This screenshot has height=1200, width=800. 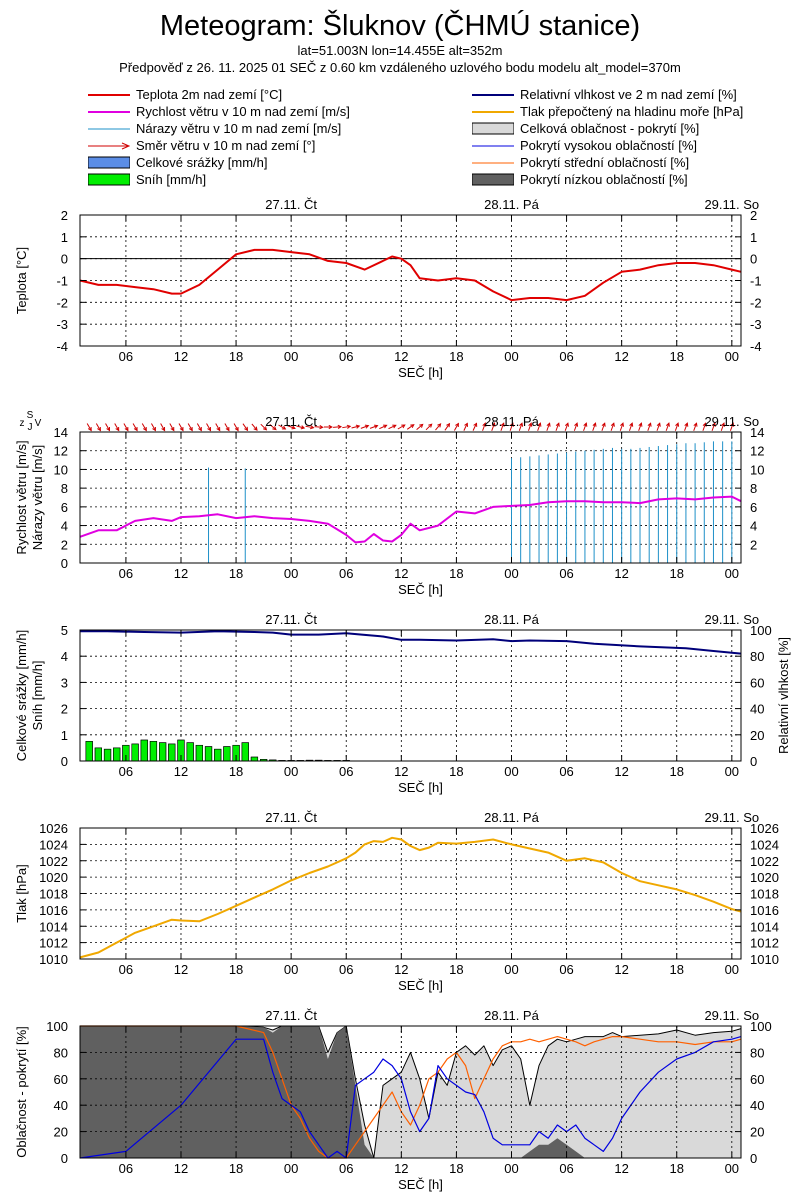 What do you see at coordinates (757, 1079) in the screenshot?
I see `y-tick-label-right: 60` at bounding box center [757, 1079].